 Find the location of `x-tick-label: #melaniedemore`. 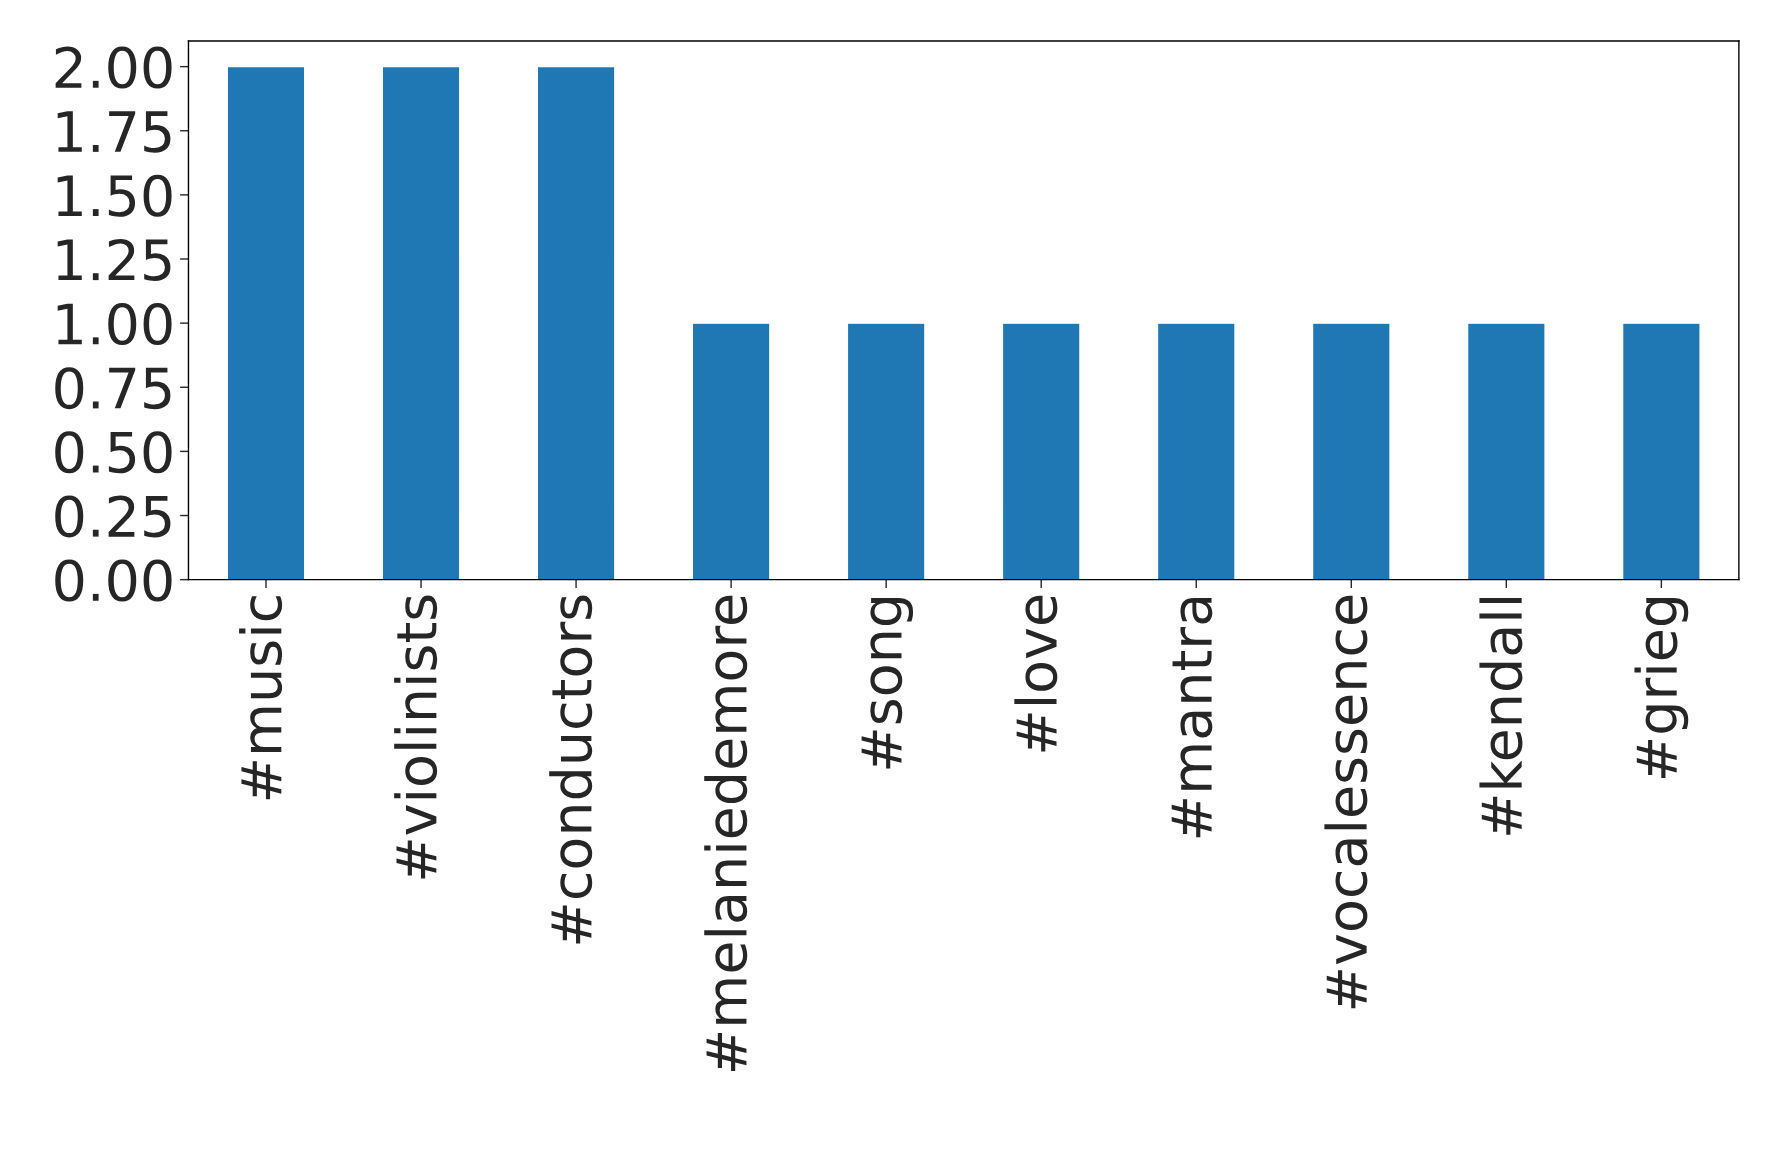

x-tick-label: #melaniedemore is located at coordinates (726, 833).